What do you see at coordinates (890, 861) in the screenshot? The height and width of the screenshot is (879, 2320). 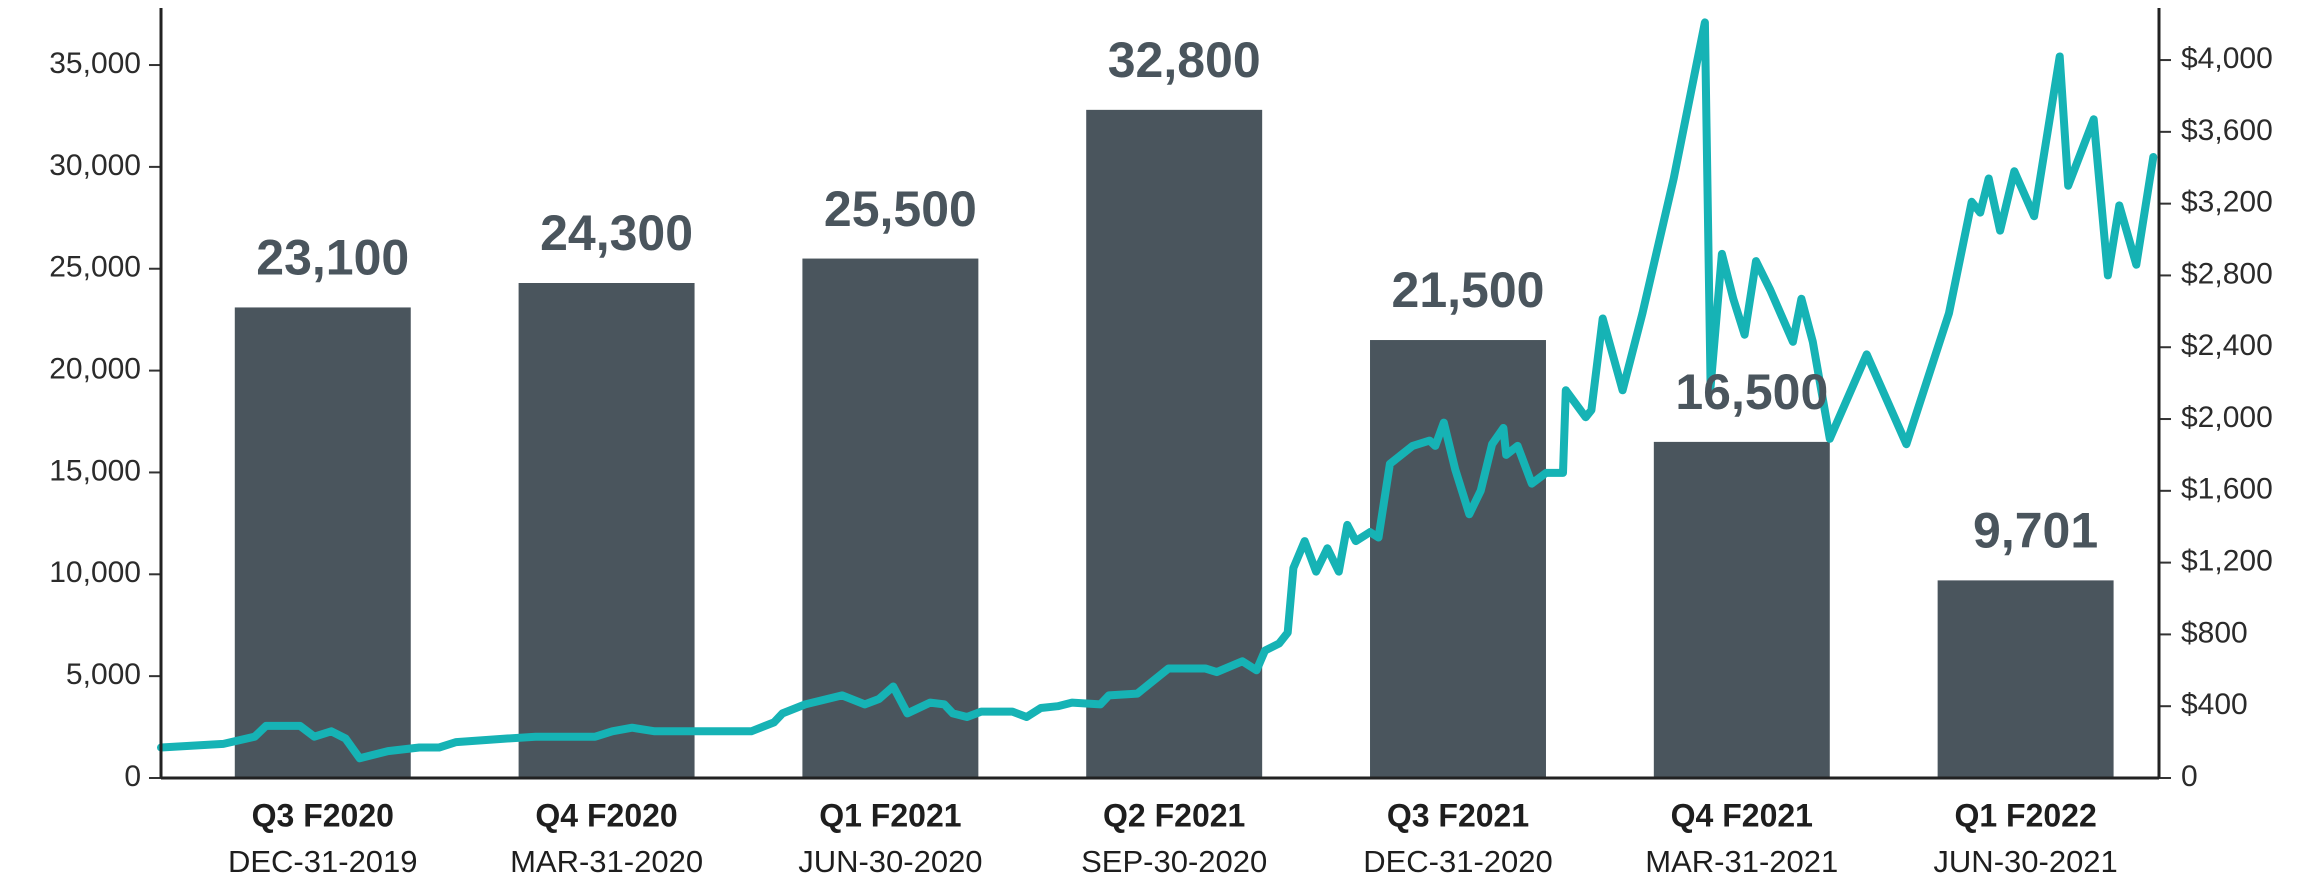 I see `x-tick-date: JUN-30-2020` at bounding box center [890, 861].